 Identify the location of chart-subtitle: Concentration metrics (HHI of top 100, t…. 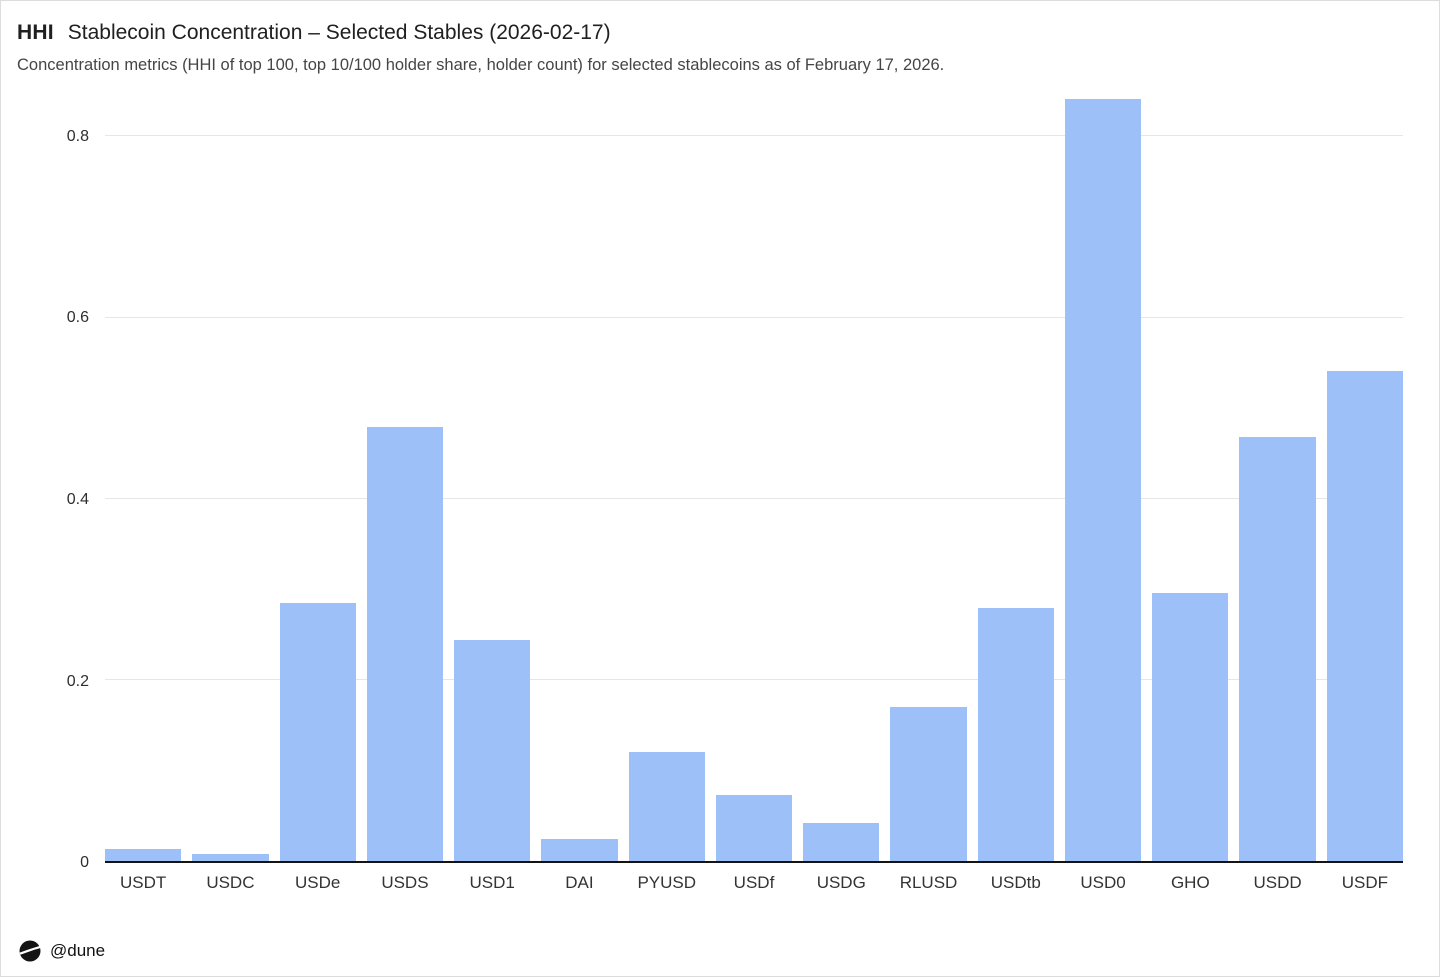
(481, 65).